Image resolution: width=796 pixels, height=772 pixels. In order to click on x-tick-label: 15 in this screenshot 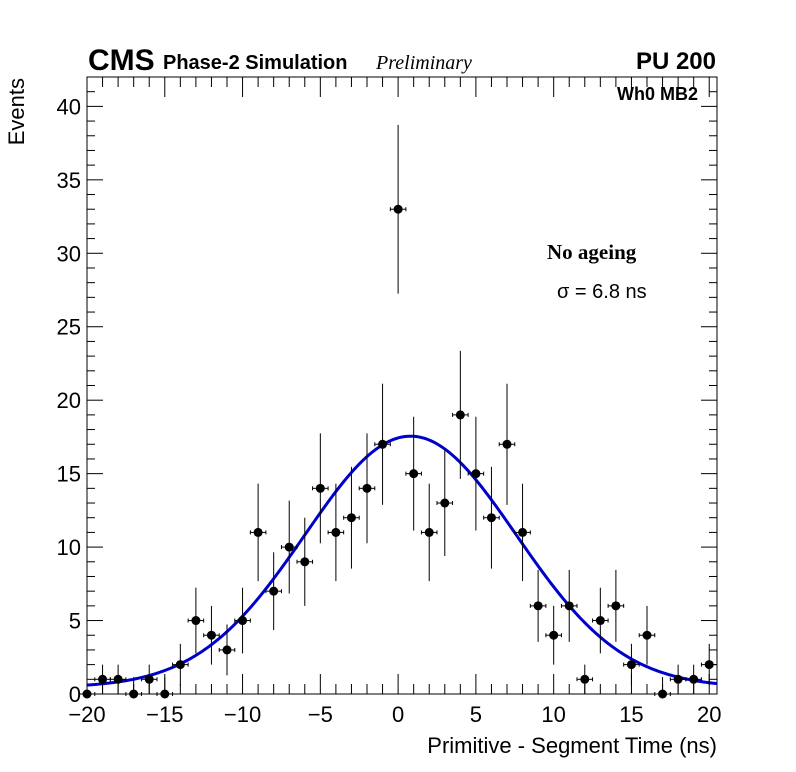, I will do `click(631, 714)`.